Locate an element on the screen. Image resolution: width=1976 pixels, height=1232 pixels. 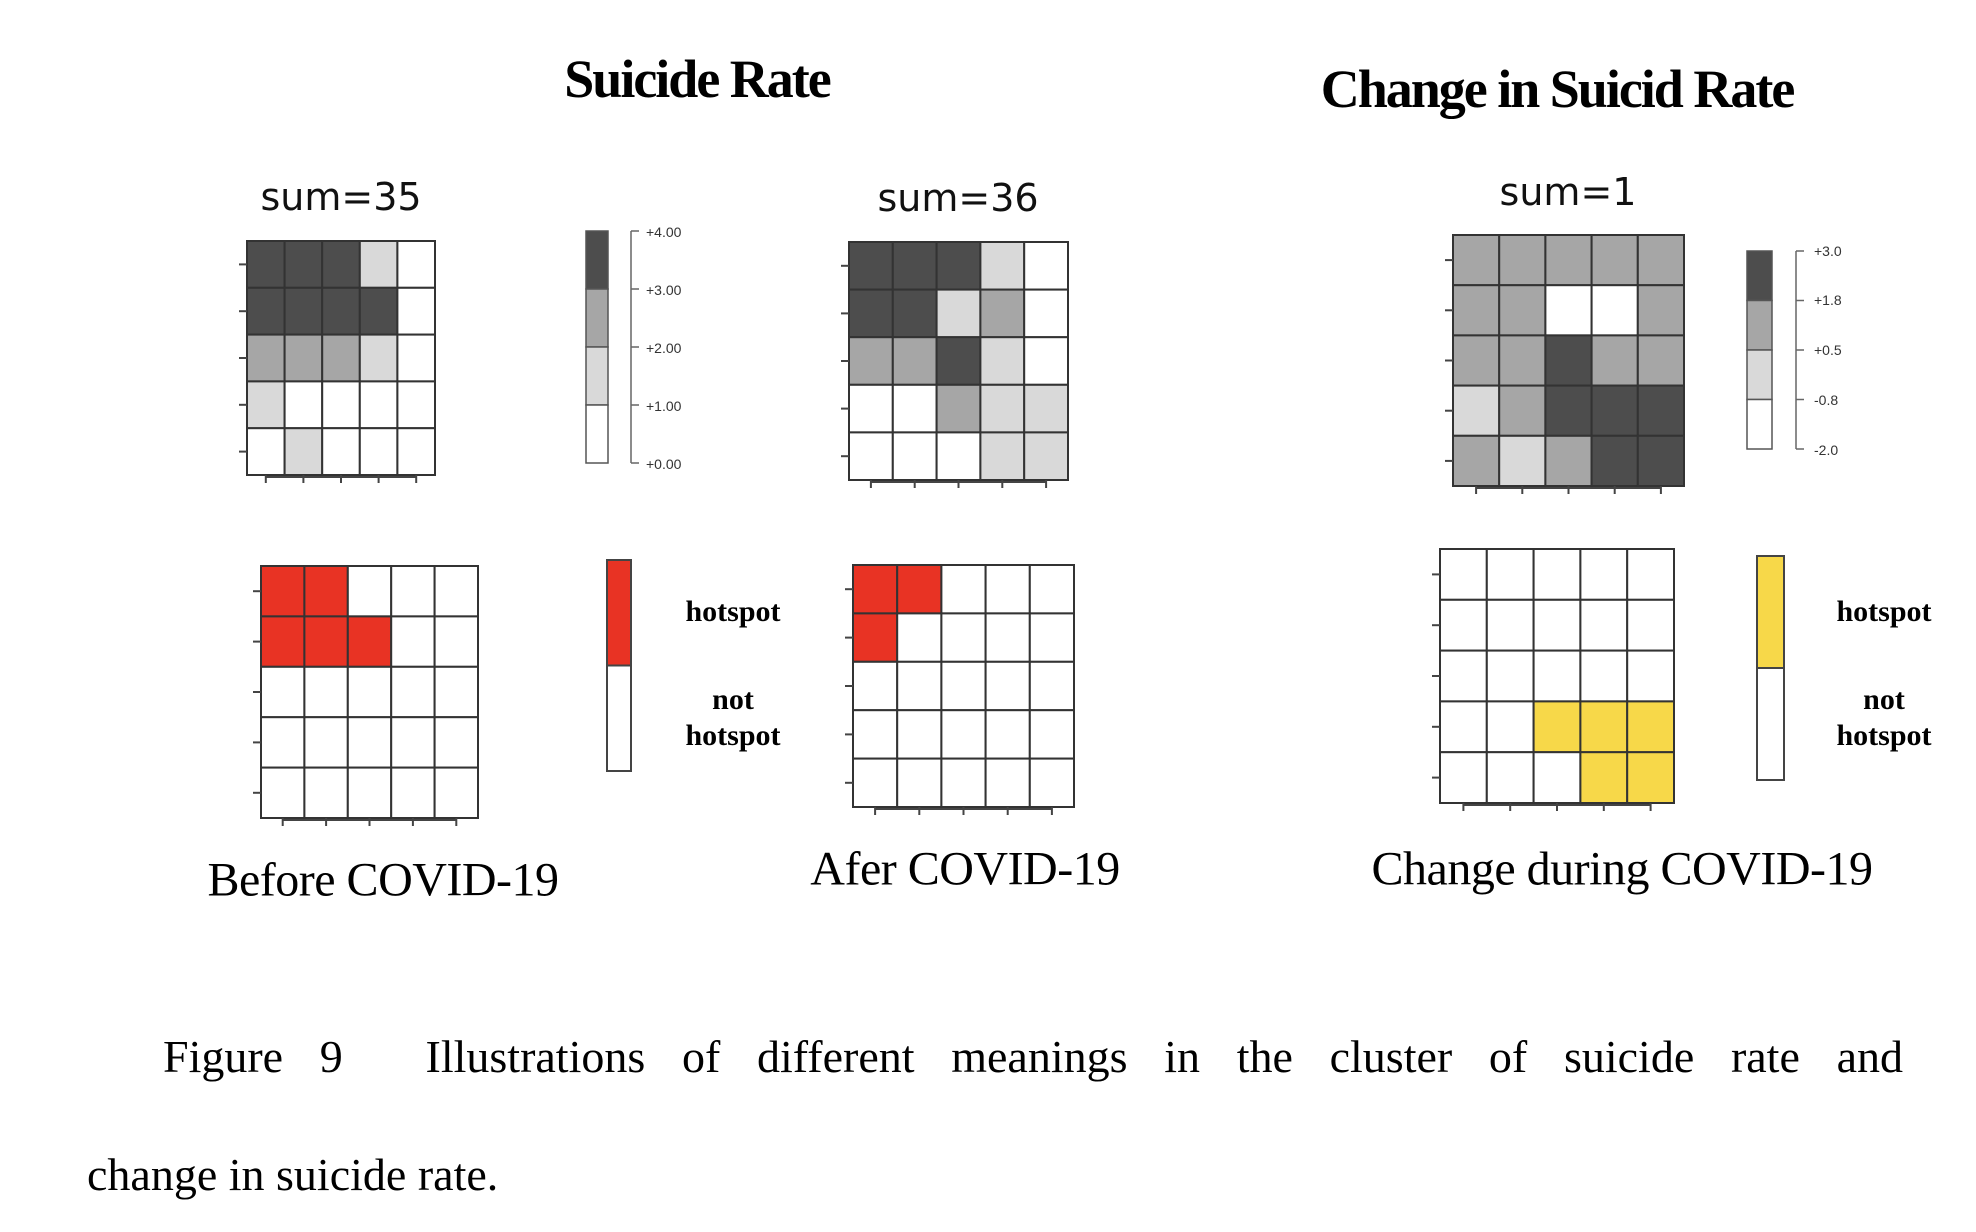
hotspot-legend-label: hotspot is located at coordinates (733, 611).